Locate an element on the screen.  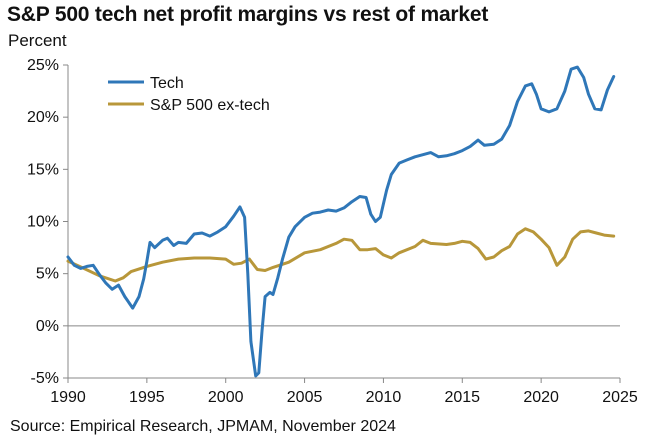
x-tick-label: 2015 is located at coordinates (462, 397).